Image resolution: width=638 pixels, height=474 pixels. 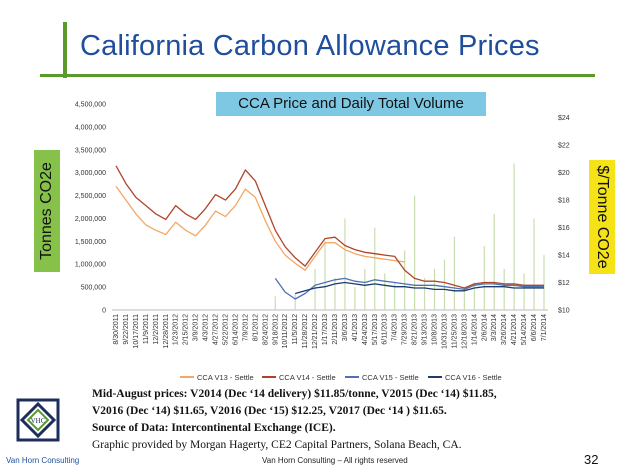 What do you see at coordinates (307, 377) in the screenshot?
I see `legend-entry: CCA V14 - Settle` at bounding box center [307, 377].